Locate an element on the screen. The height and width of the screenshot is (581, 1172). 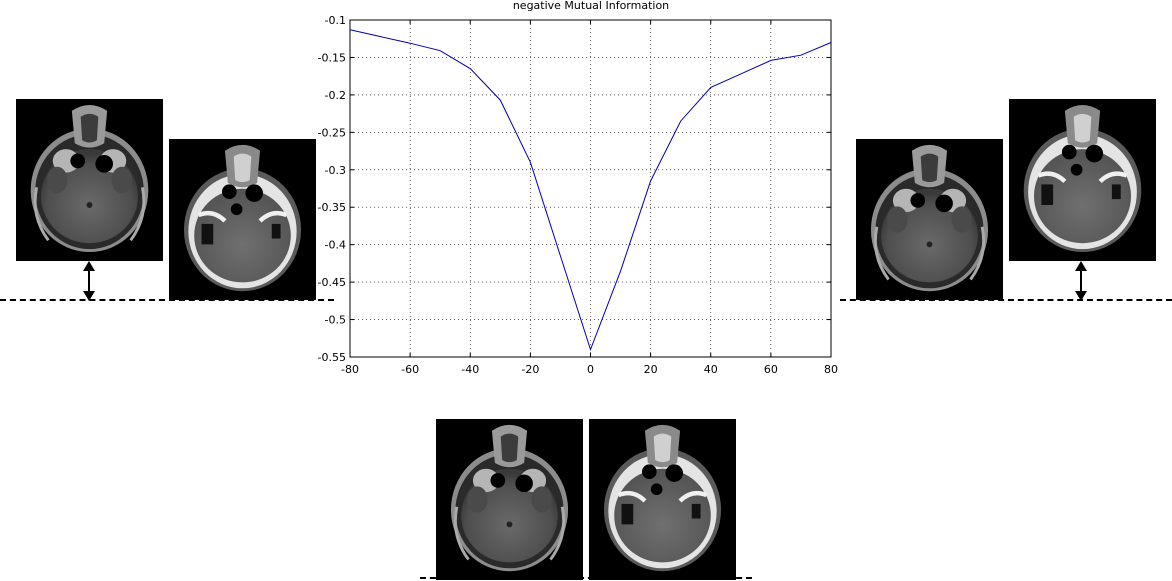
y-tick-label: -0.55 is located at coordinates (332, 357).